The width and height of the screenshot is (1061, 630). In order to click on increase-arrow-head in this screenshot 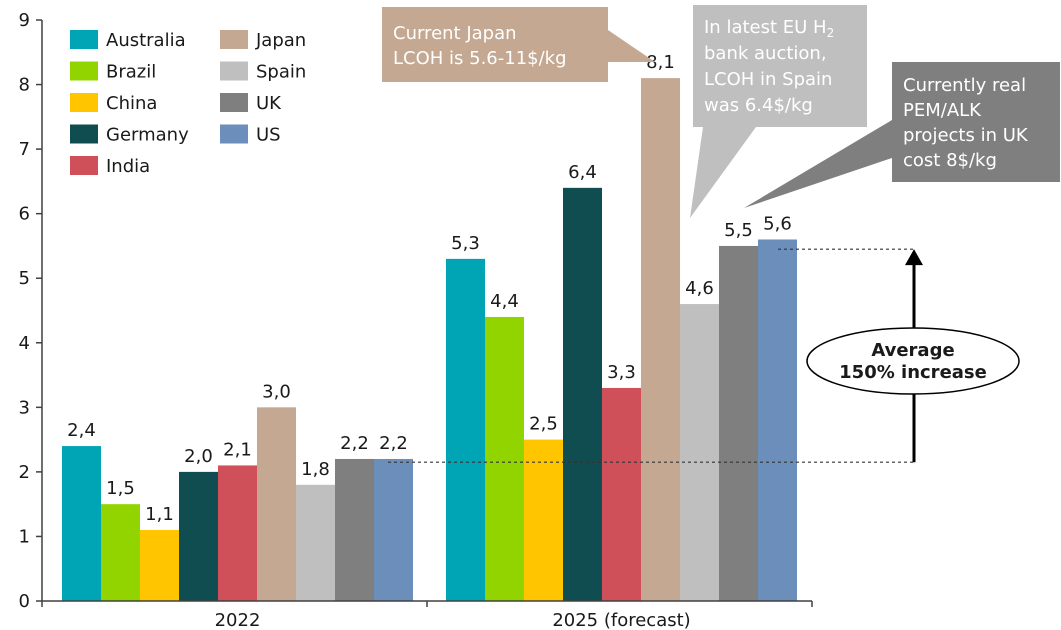, I will do `click(914, 257)`.